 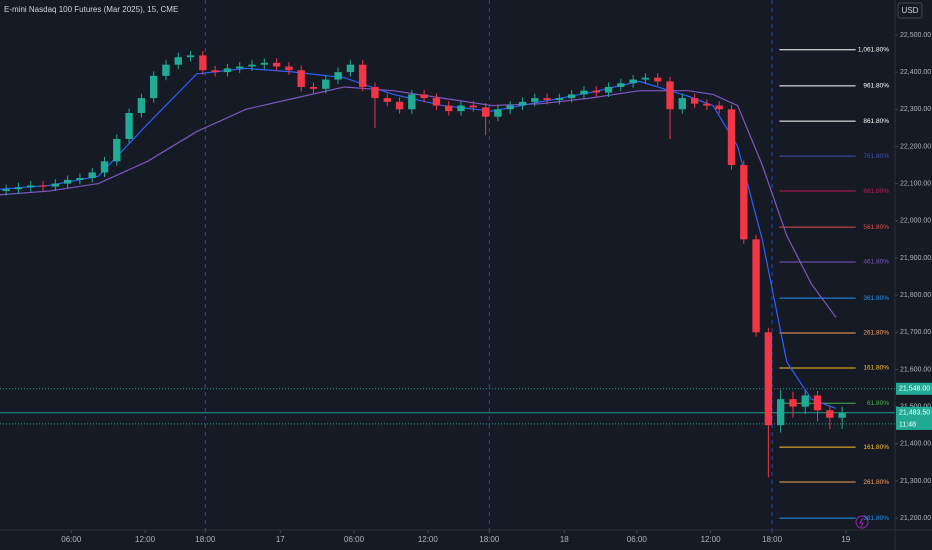 I want to click on y-tick-label: 22,300.00, so click(x=915, y=109).